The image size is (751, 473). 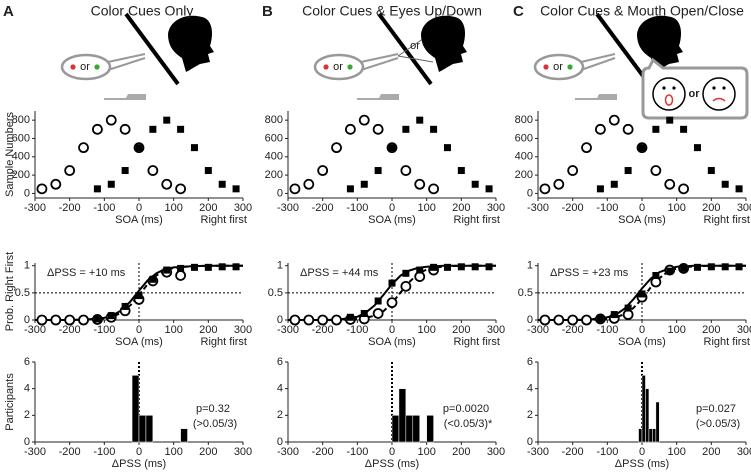 I want to click on y-tick-label: 4, so click(x=27, y=389).